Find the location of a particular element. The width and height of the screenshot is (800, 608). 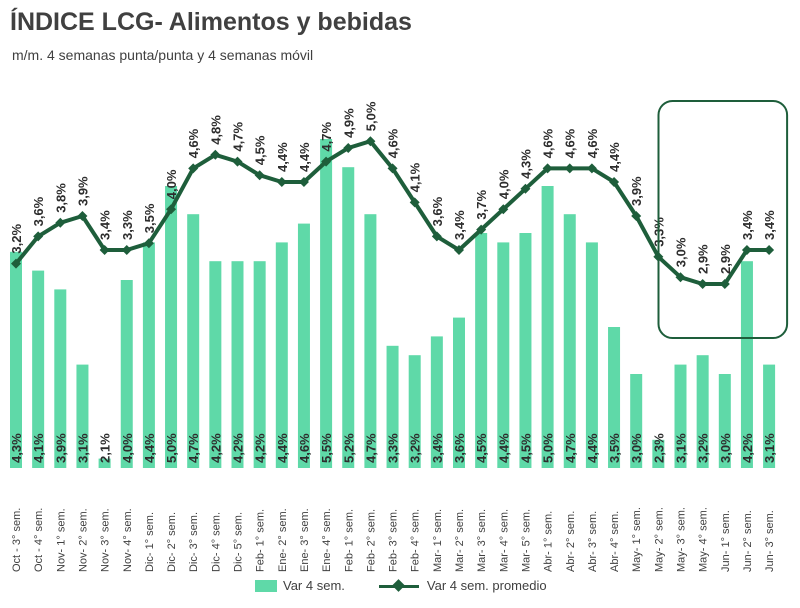

category-label: Dic- 5° sem. is located at coordinates (239, 542).